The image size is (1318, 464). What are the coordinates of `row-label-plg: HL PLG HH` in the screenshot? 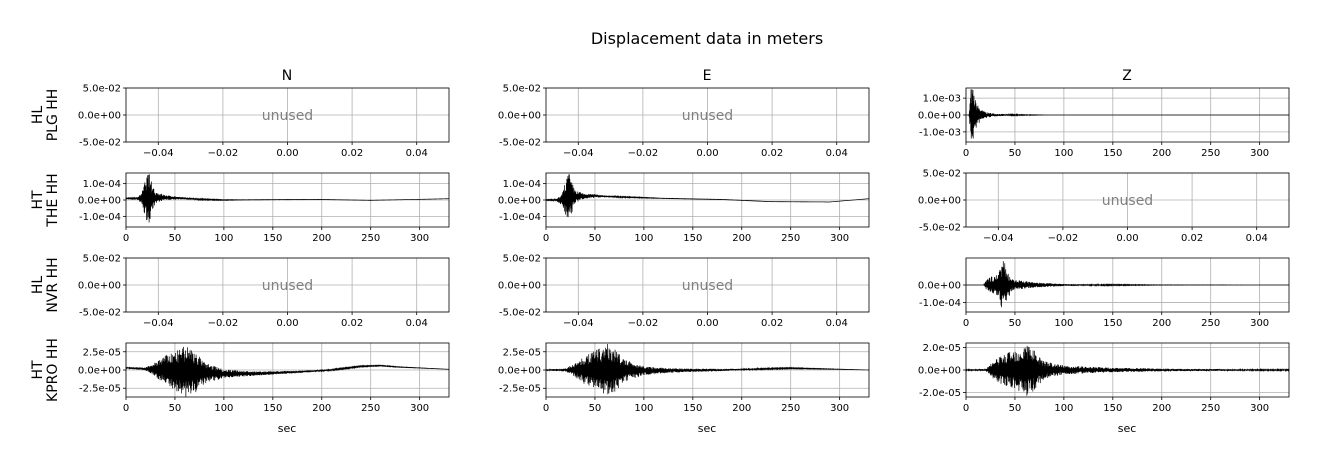 It's located at (45, 115).